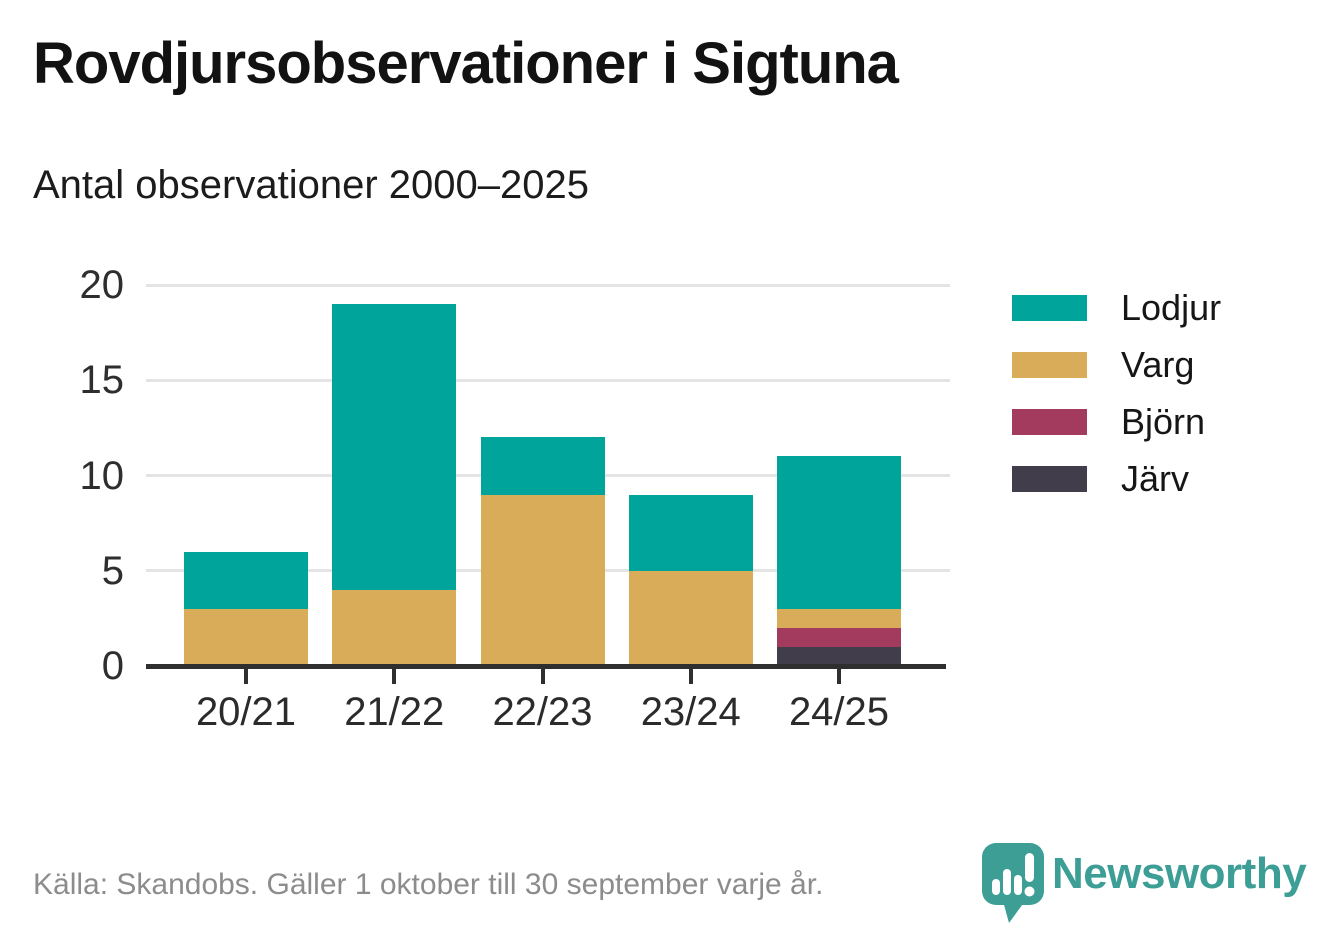 This screenshot has width=1322, height=939. I want to click on legend-item-Björn: Björn, so click(1116, 421).